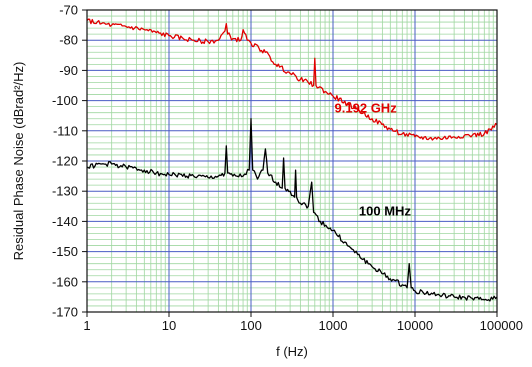 This screenshot has width=532, height=367. Describe the element at coordinates (65, 251) in the screenshot. I see `y-tick-label: -150` at that location.